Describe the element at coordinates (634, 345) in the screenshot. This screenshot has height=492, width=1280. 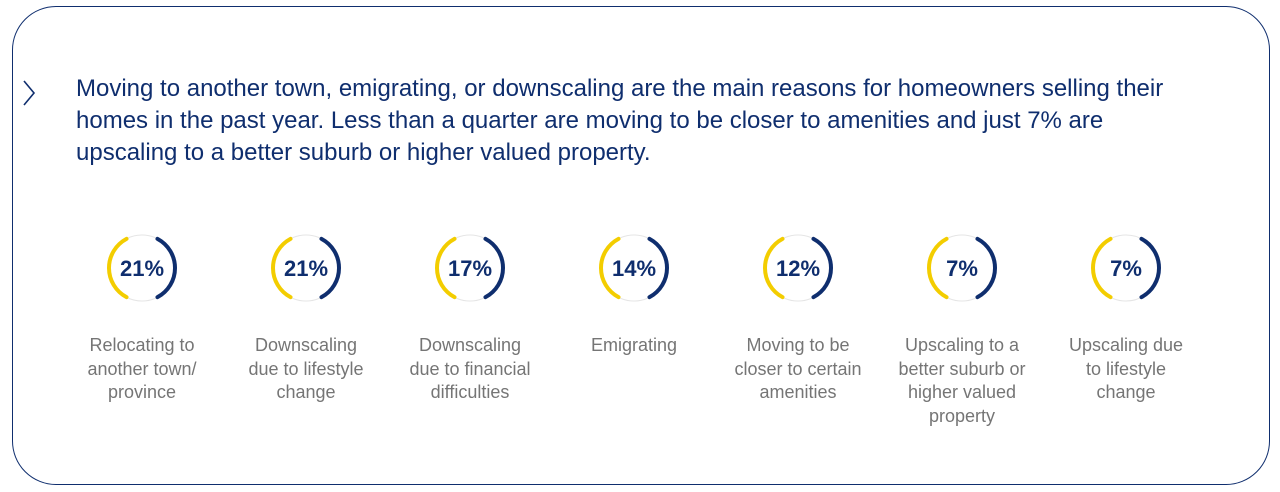
I see `stat-label: Emigrating` at that location.